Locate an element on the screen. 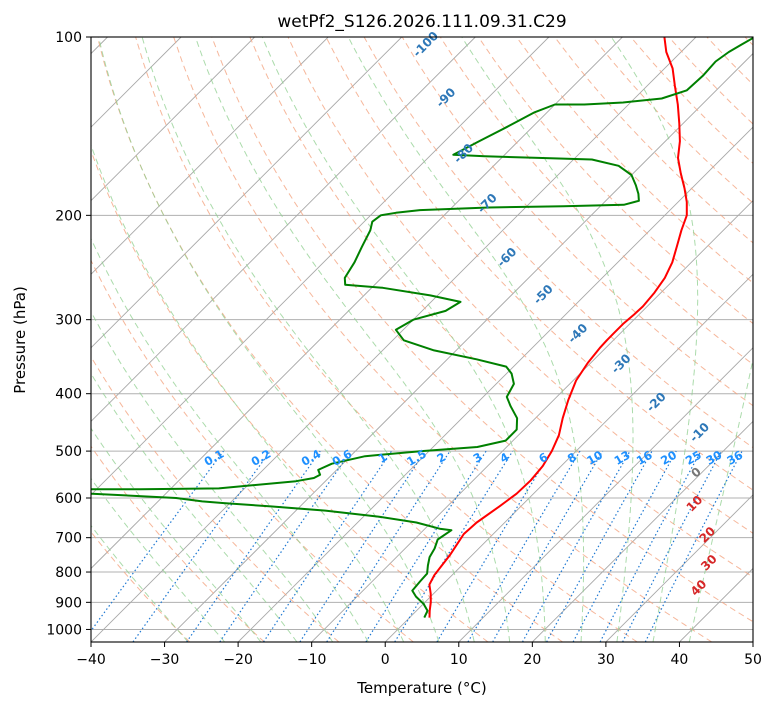  mixing-ratio-label: 16 is located at coordinates (644, 458).